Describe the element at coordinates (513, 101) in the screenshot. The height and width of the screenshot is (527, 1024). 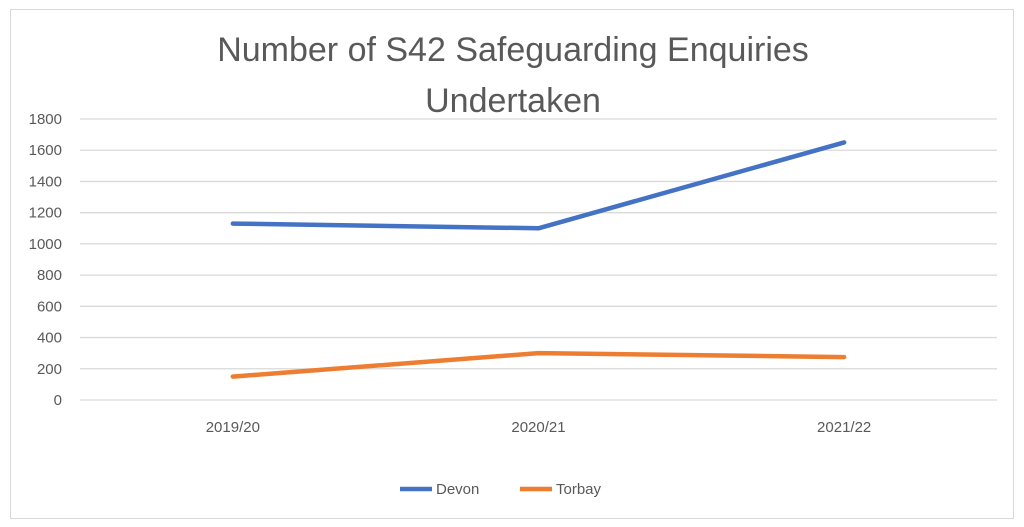
I see `chart-title-line-2: Undertaken` at that location.